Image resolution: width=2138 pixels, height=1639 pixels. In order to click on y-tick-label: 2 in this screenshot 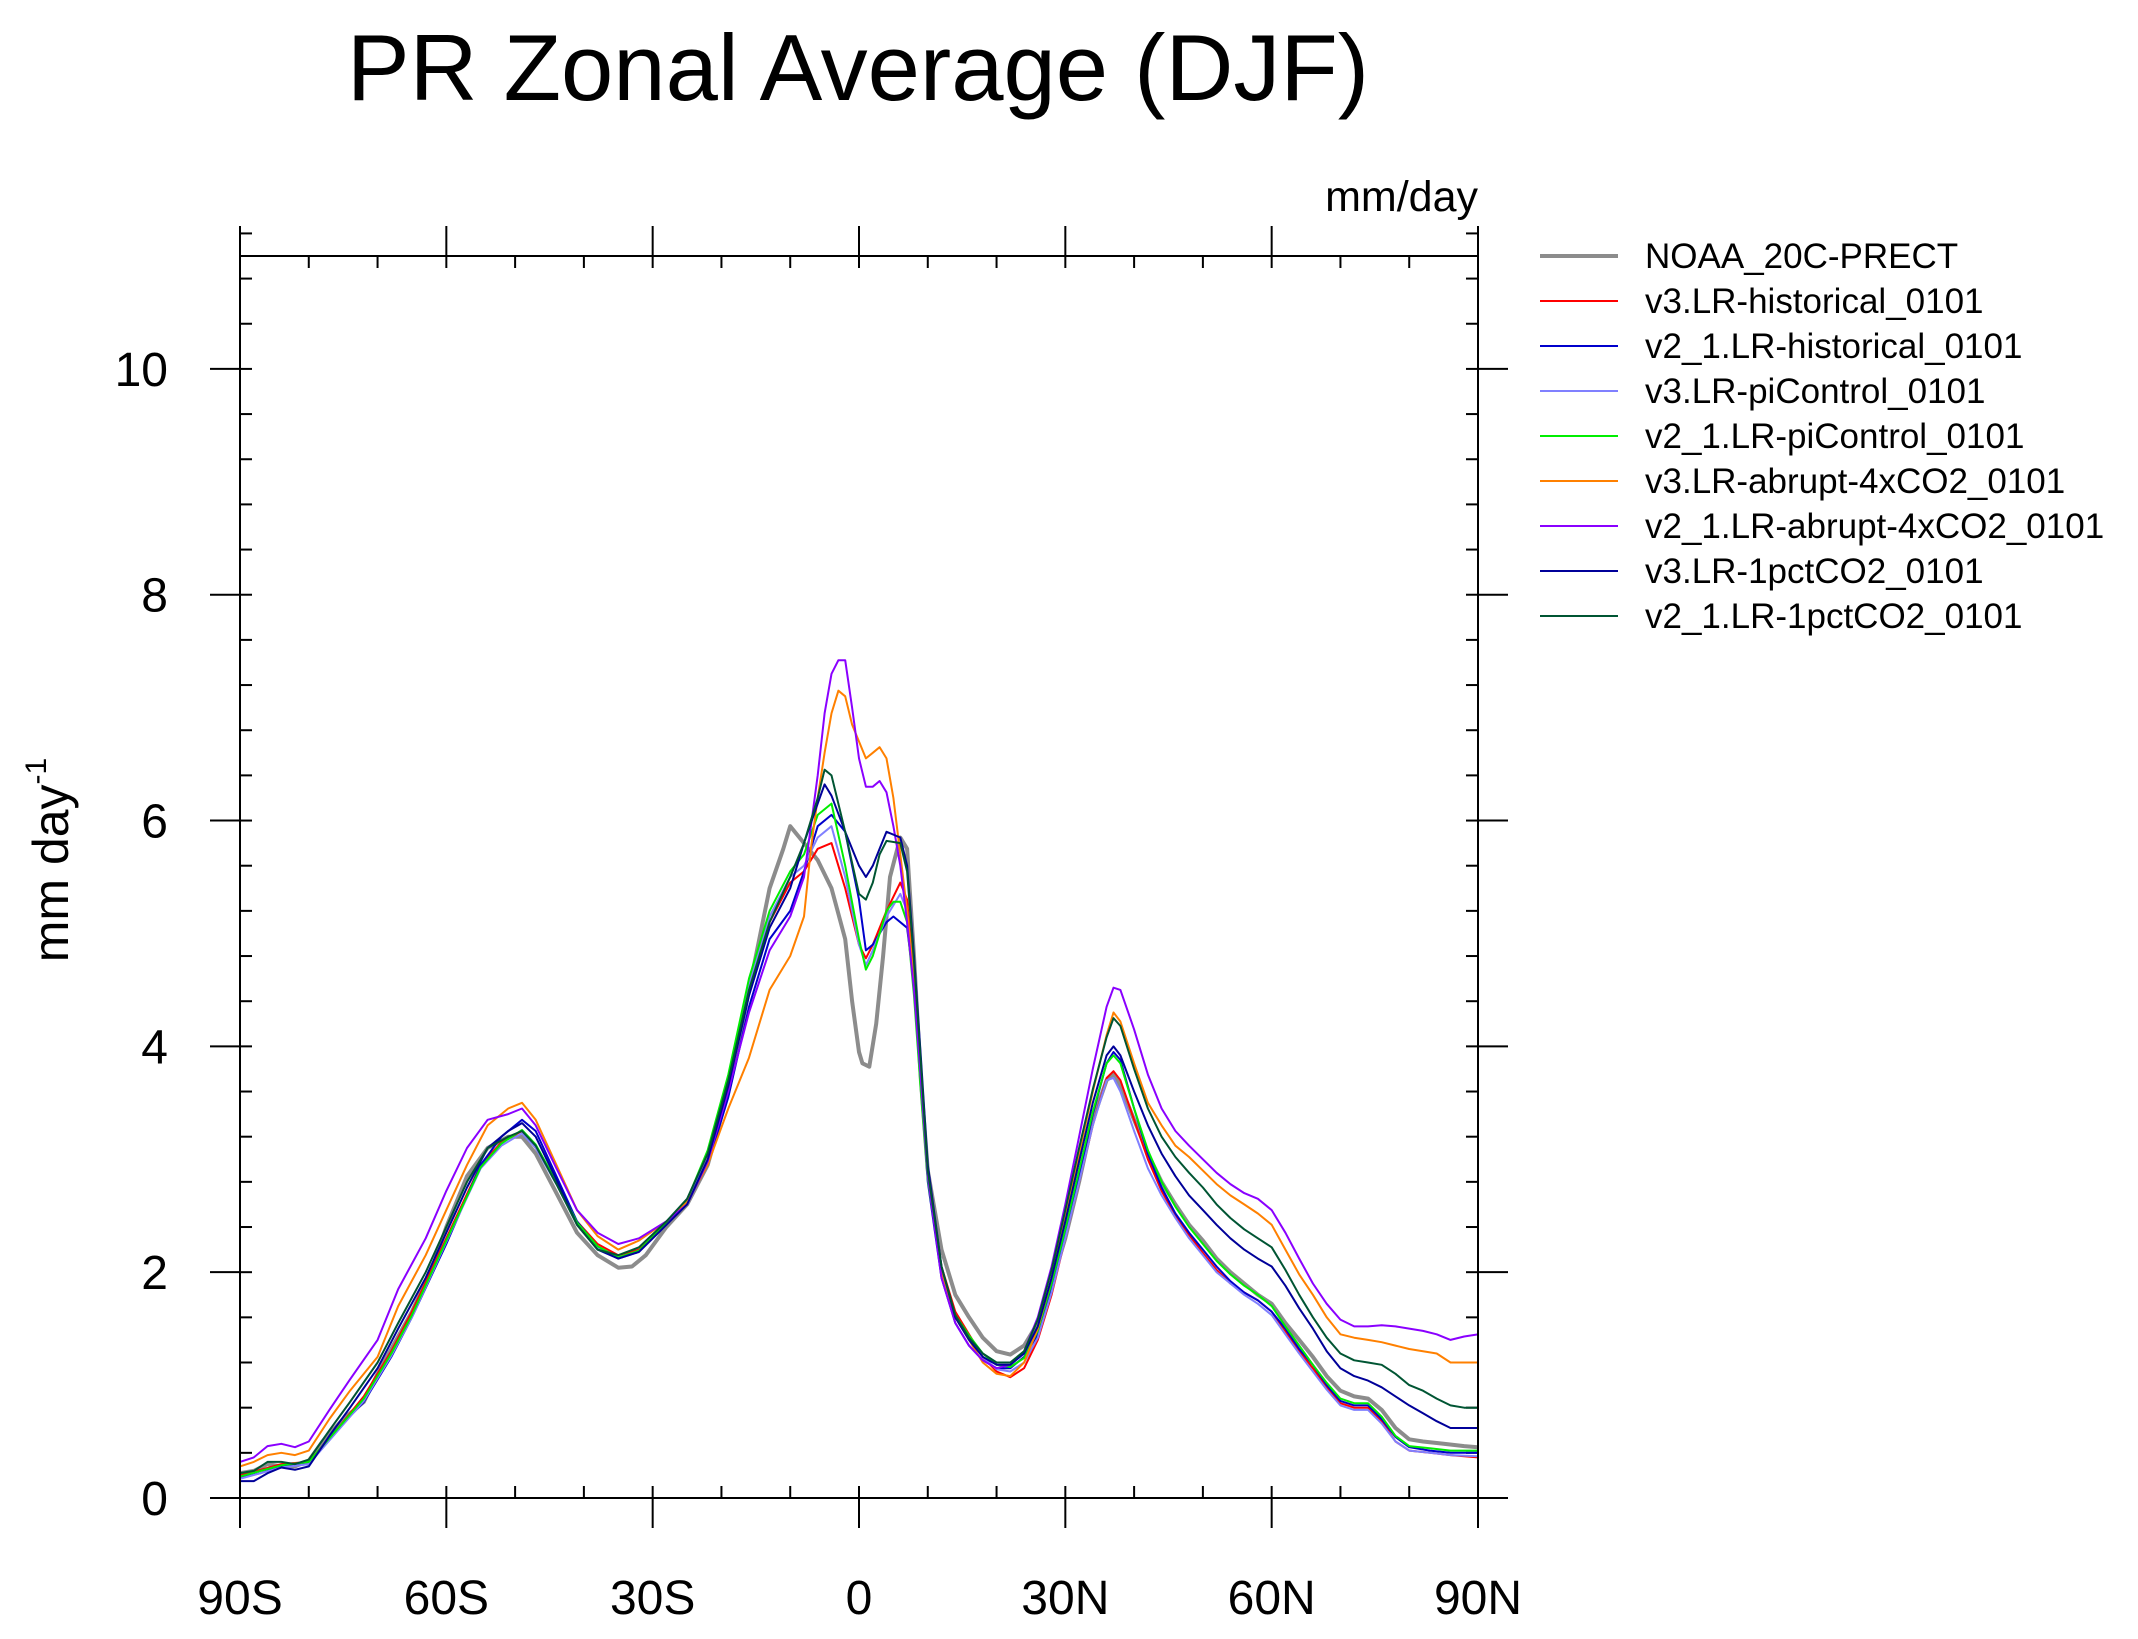, I will do `click(154, 1273)`.